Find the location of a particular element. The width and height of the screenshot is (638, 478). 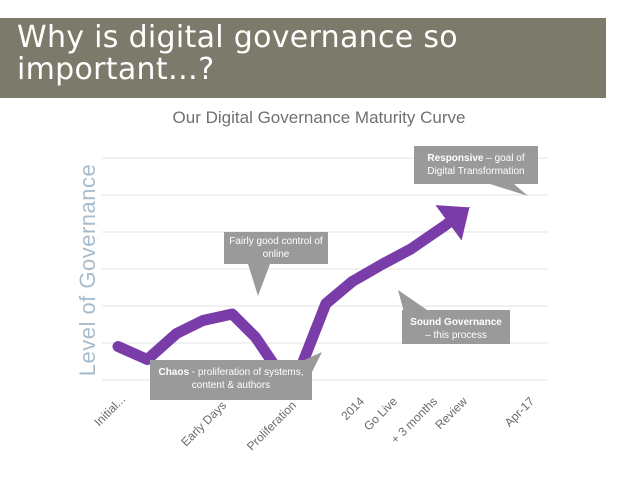

x-tick-label: Apr-17 is located at coordinates (520, 412).